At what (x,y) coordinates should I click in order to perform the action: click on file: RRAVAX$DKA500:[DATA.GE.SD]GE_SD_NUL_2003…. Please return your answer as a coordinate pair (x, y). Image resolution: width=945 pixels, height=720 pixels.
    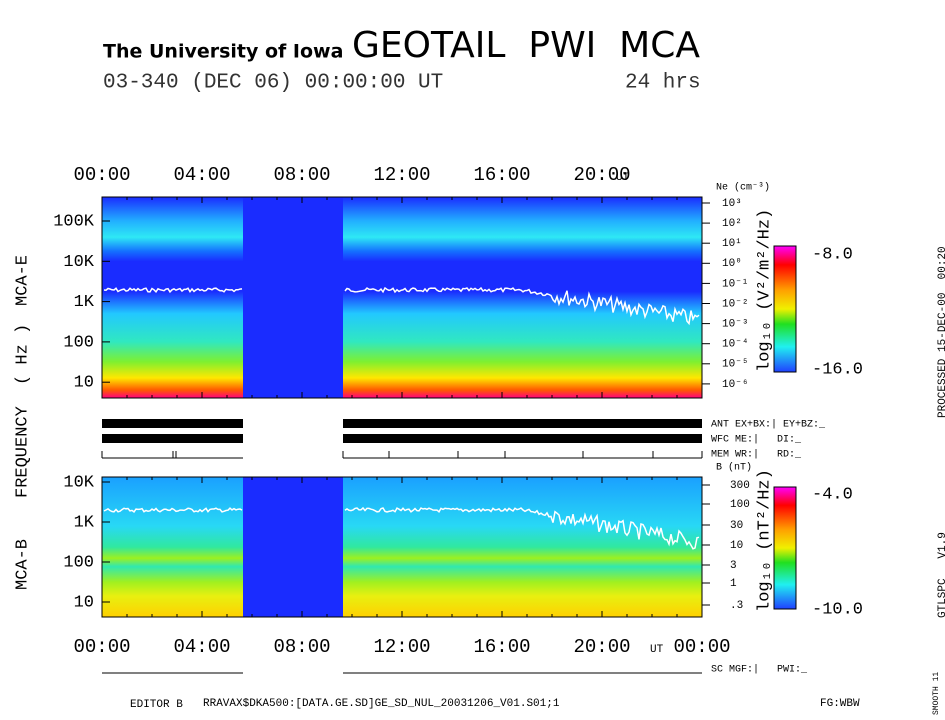
    Looking at the image, I should click on (381, 704).